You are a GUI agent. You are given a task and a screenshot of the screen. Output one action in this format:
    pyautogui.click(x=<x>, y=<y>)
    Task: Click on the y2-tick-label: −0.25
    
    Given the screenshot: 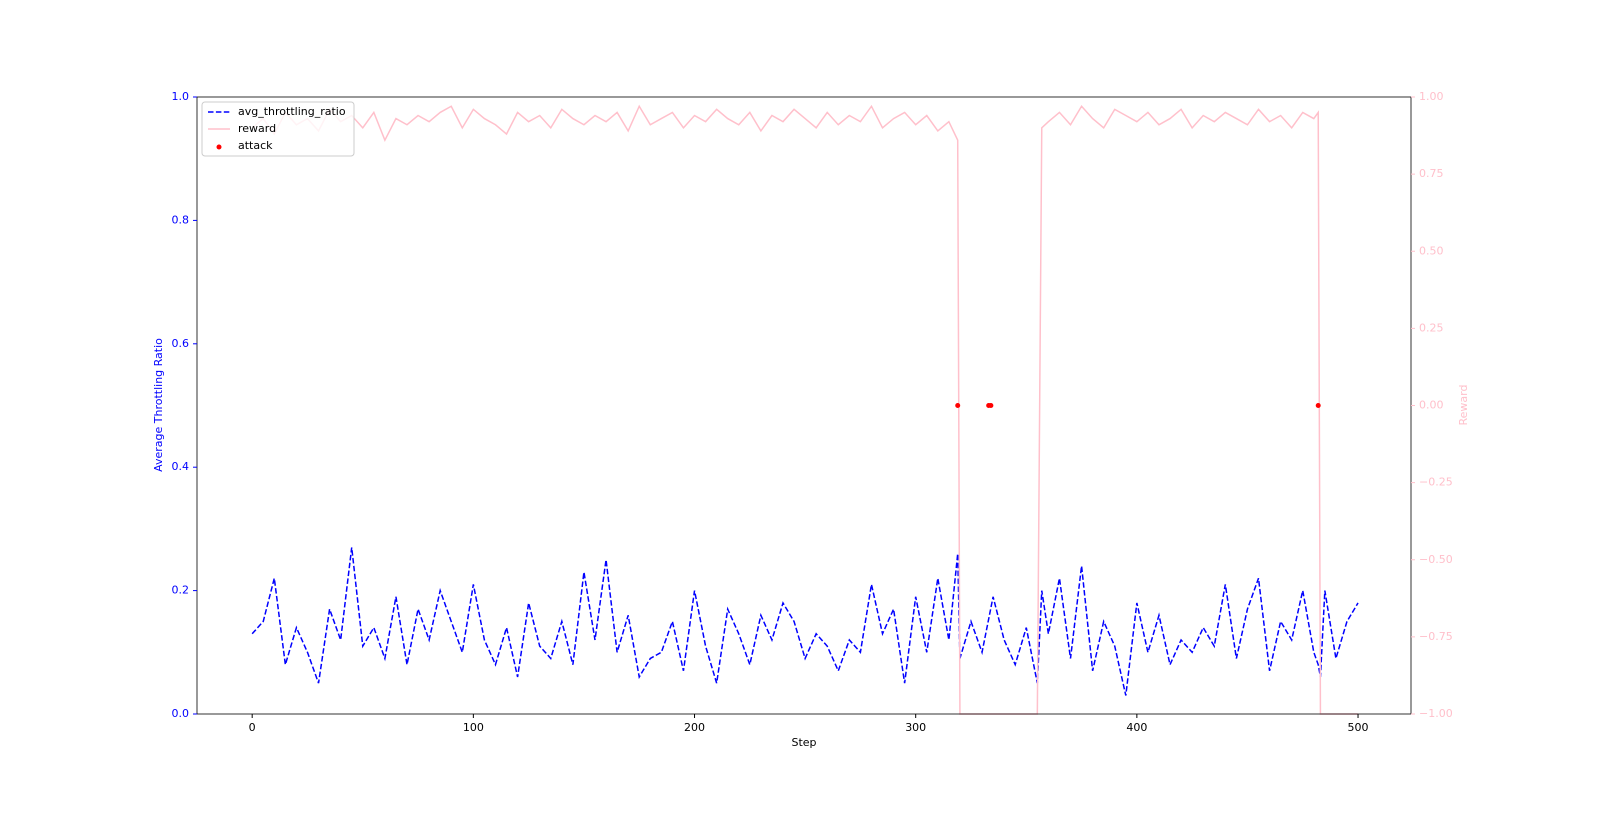 What is the action you would take?
    pyautogui.click(x=1436, y=482)
    